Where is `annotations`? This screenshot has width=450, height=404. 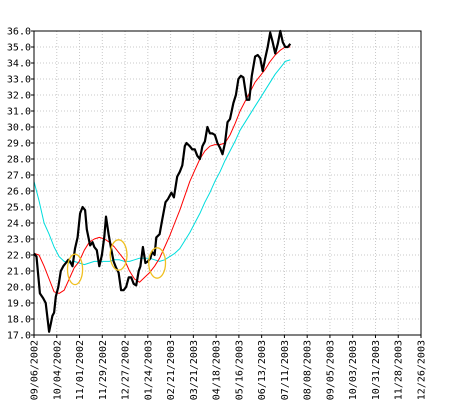 annotations is located at coordinates (116, 262).